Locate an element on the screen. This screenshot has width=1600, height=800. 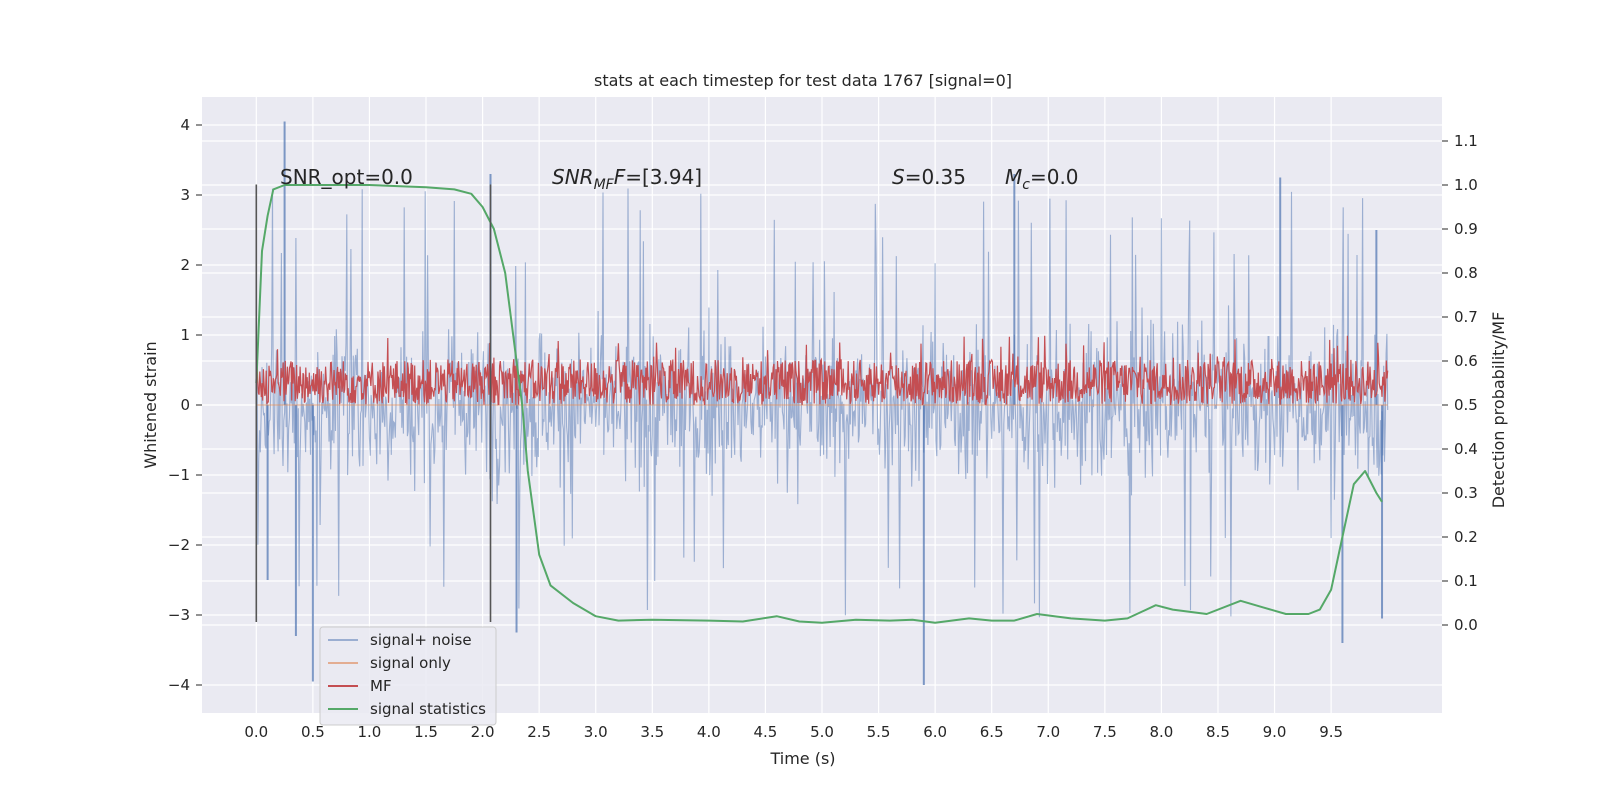
legend-label-signal-statistics: signal statistics is located at coordinates (428, 709).